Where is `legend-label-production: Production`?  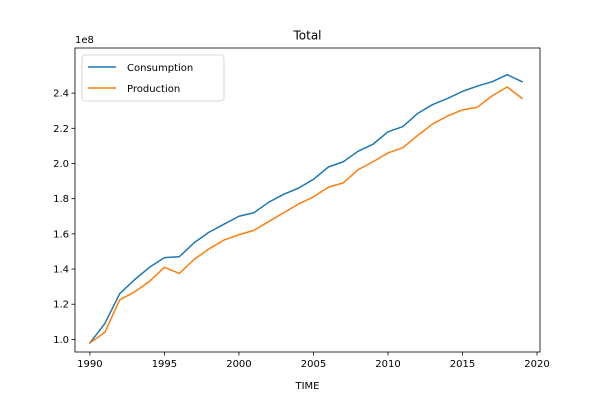
legend-label-production: Production is located at coordinates (153, 89).